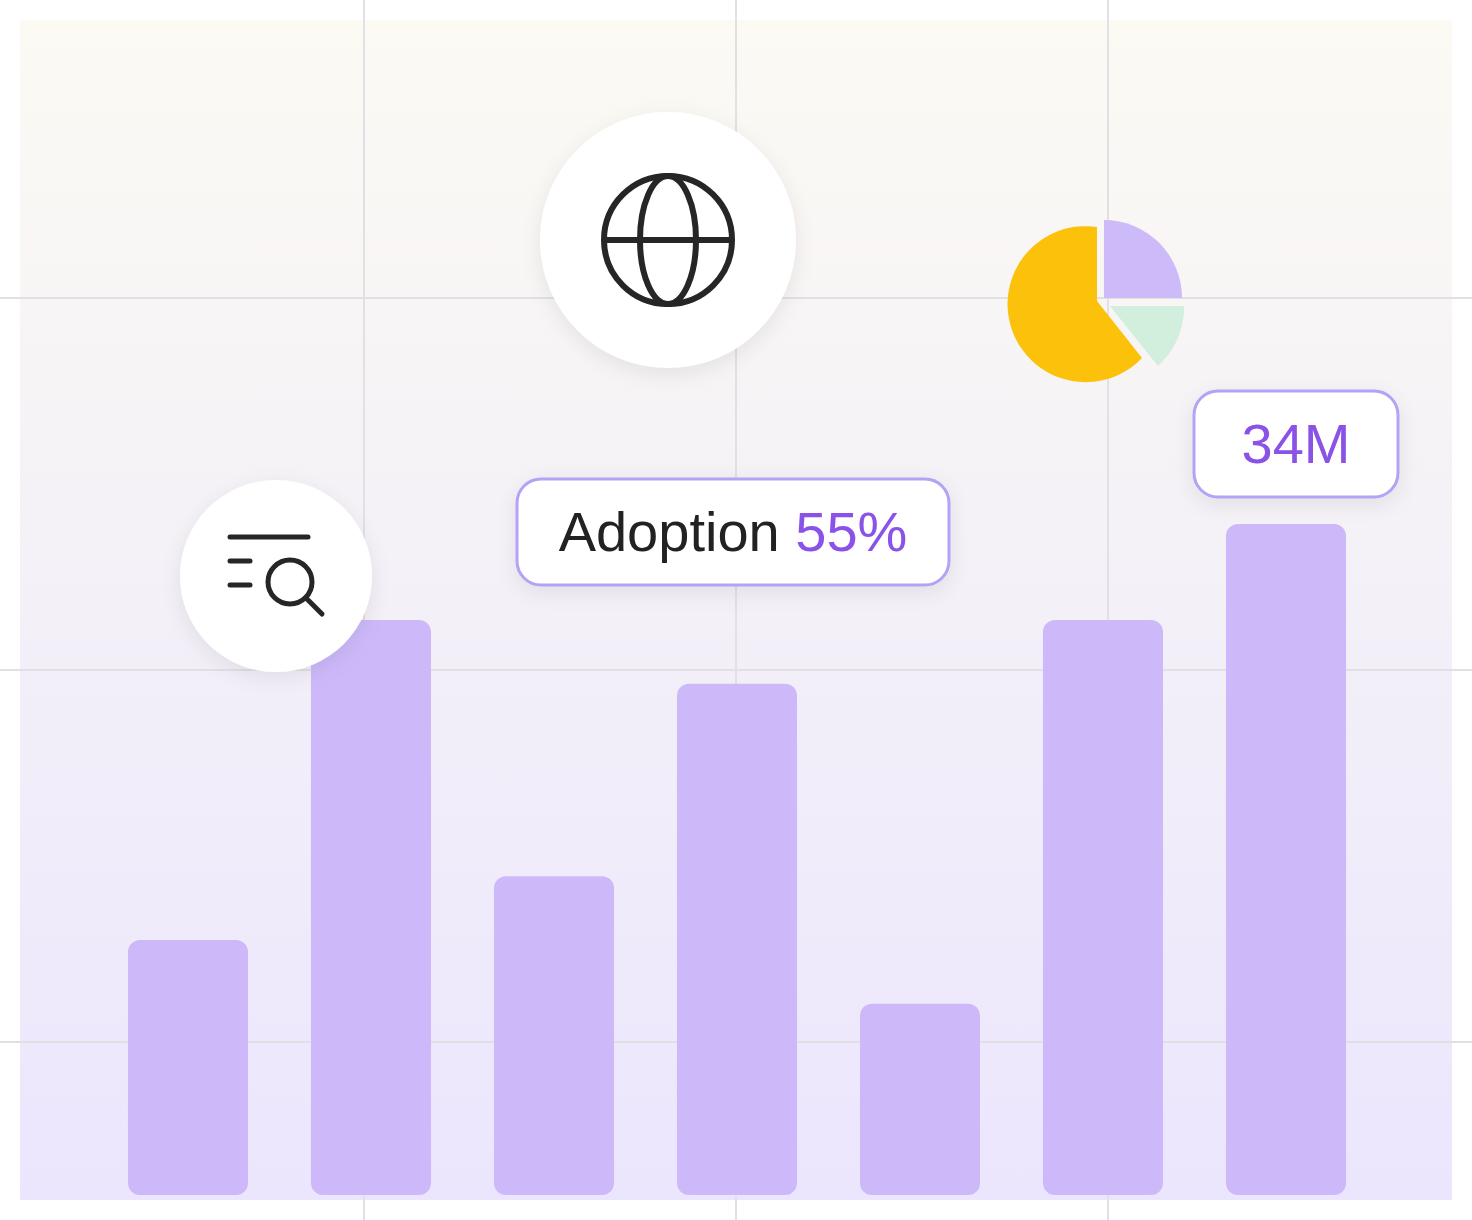 This screenshot has height=1220, width=1472. I want to click on annotation: Adoption 55%, so click(733, 531).